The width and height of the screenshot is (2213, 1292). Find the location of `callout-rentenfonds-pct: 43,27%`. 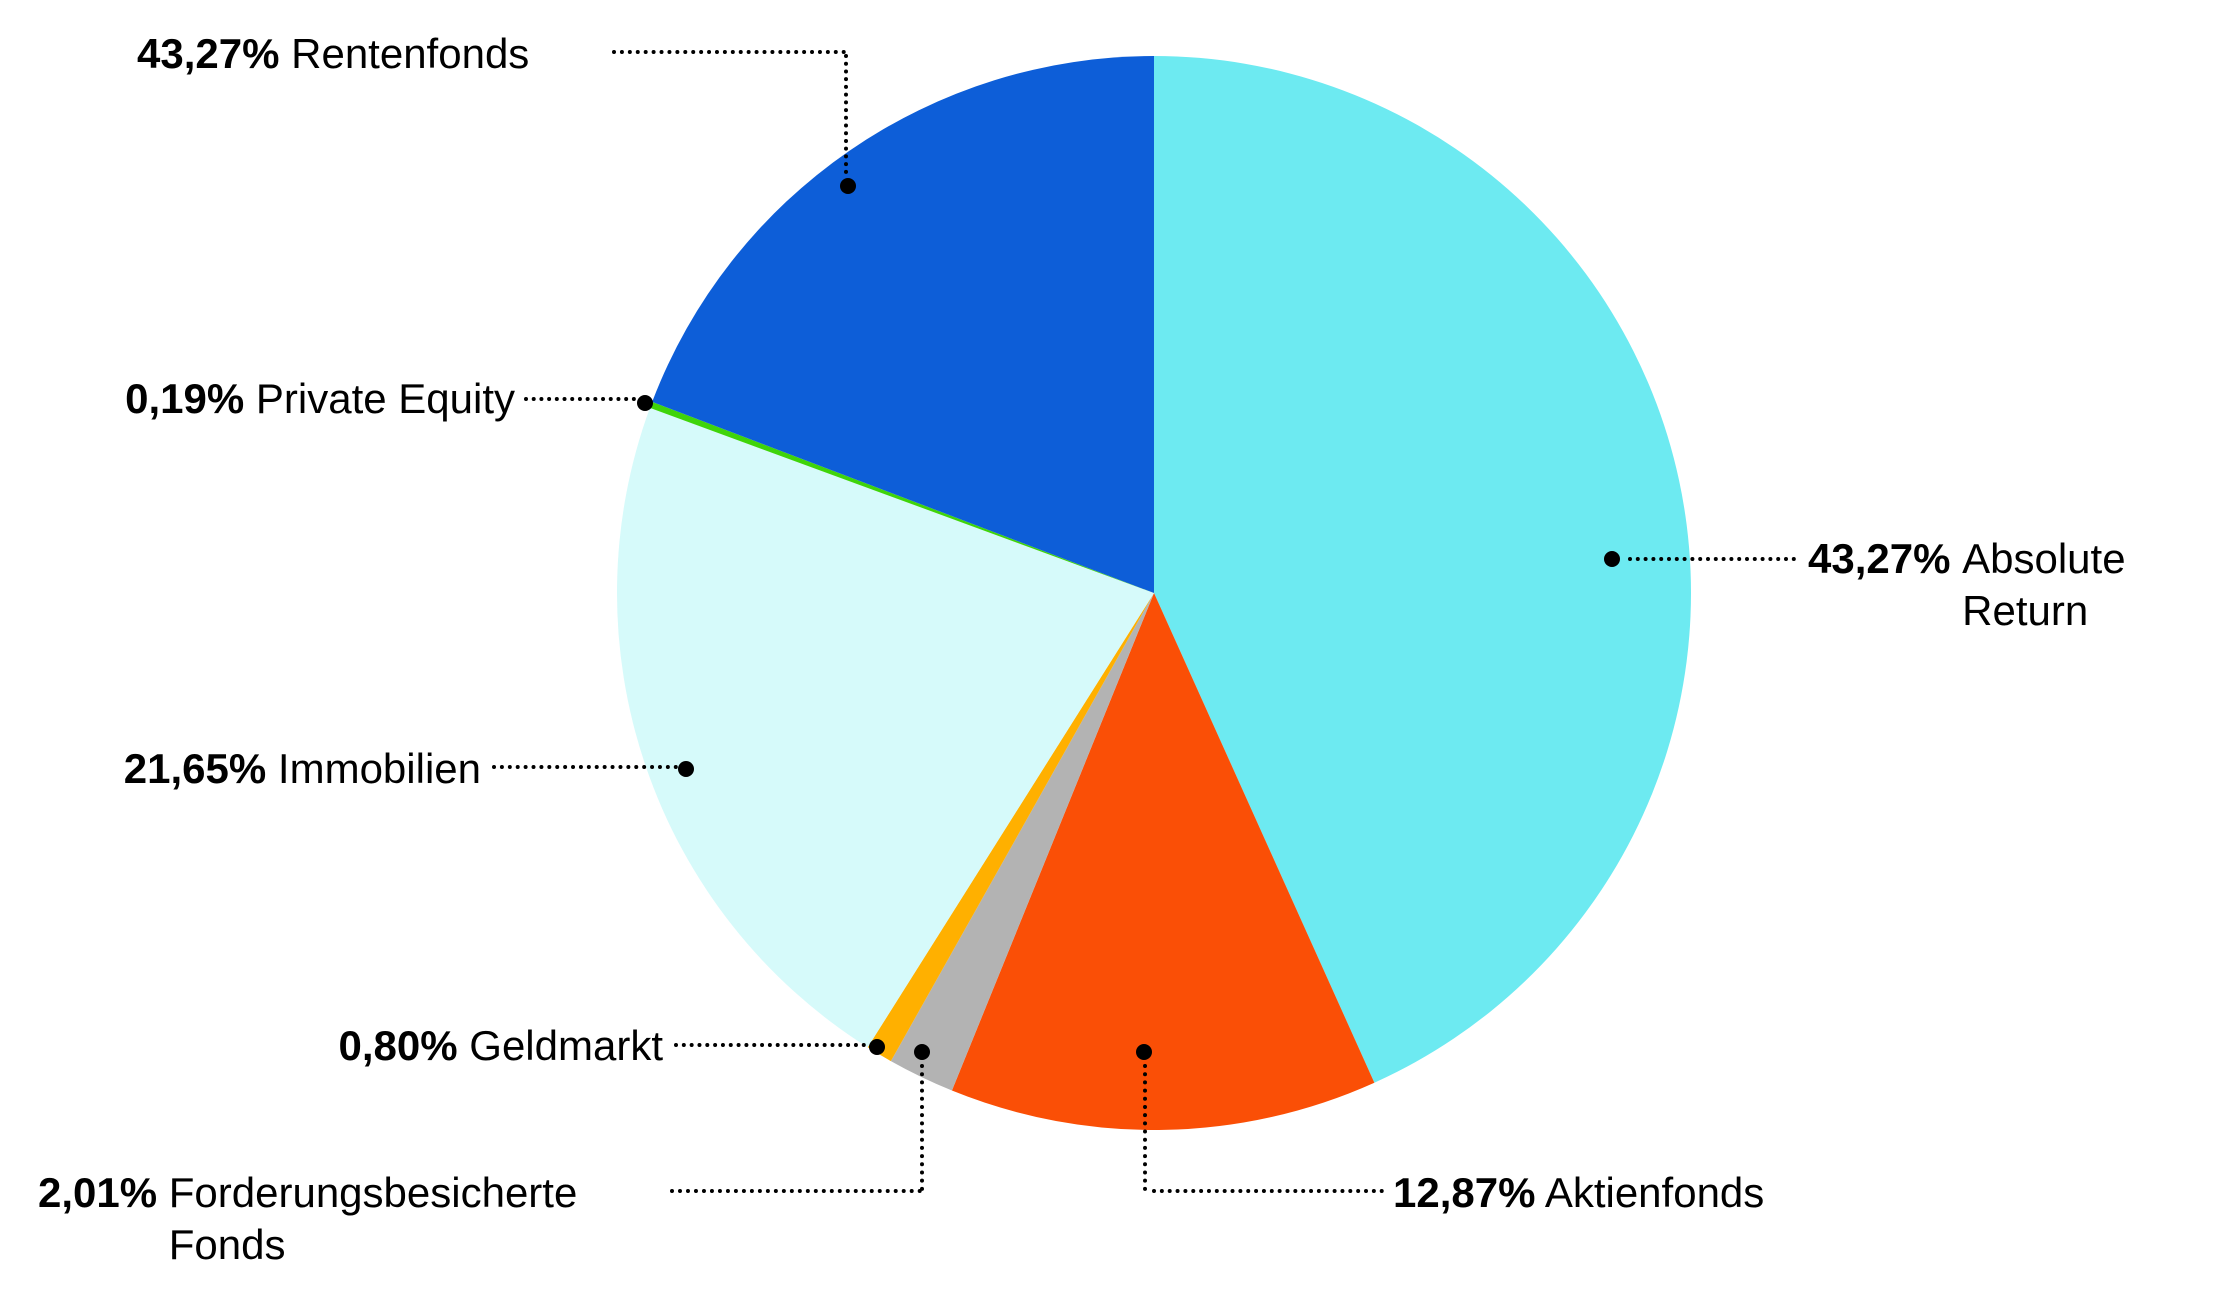

callout-rentenfonds-pct: 43,27% is located at coordinates (208, 53).